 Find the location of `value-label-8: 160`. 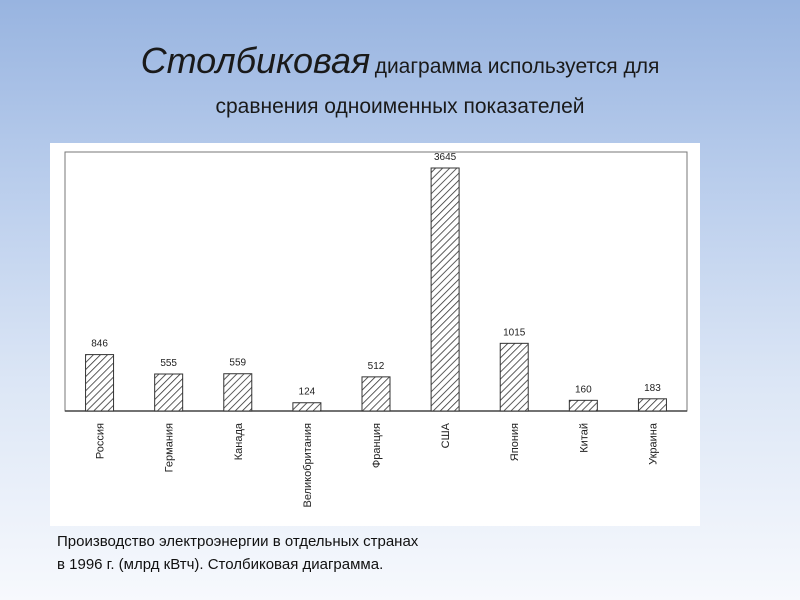

value-label-8: 160 is located at coordinates (583, 389).